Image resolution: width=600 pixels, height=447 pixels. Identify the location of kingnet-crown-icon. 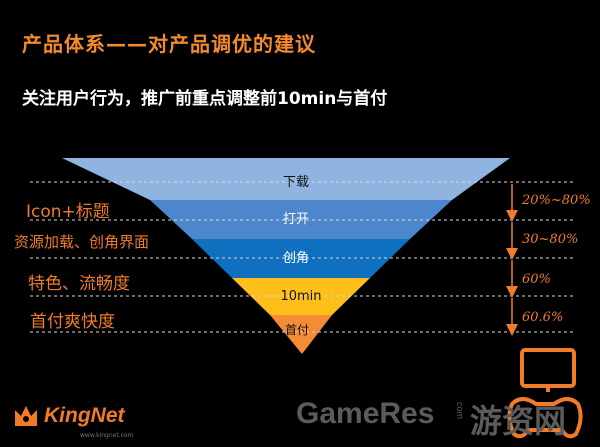
(26, 416).